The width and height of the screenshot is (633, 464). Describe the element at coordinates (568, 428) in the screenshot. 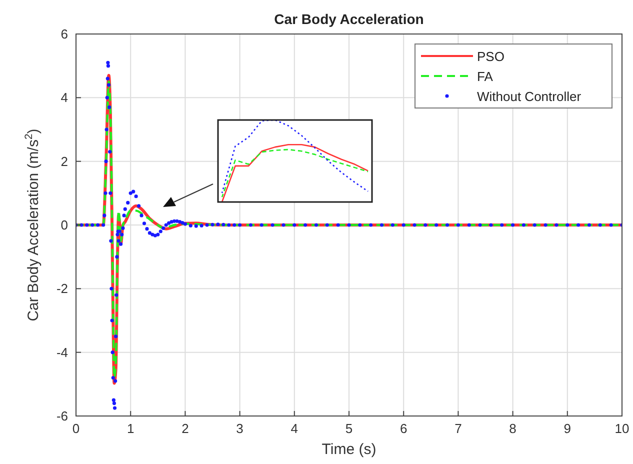

I see `x-tick-label: 9` at that location.